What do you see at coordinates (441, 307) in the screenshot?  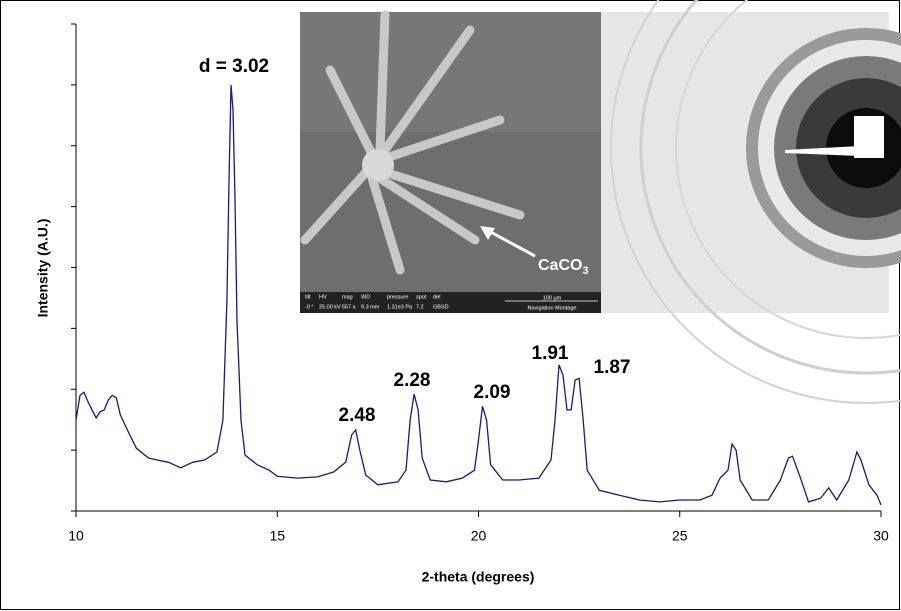 I see `info-value: GBSD` at bounding box center [441, 307].